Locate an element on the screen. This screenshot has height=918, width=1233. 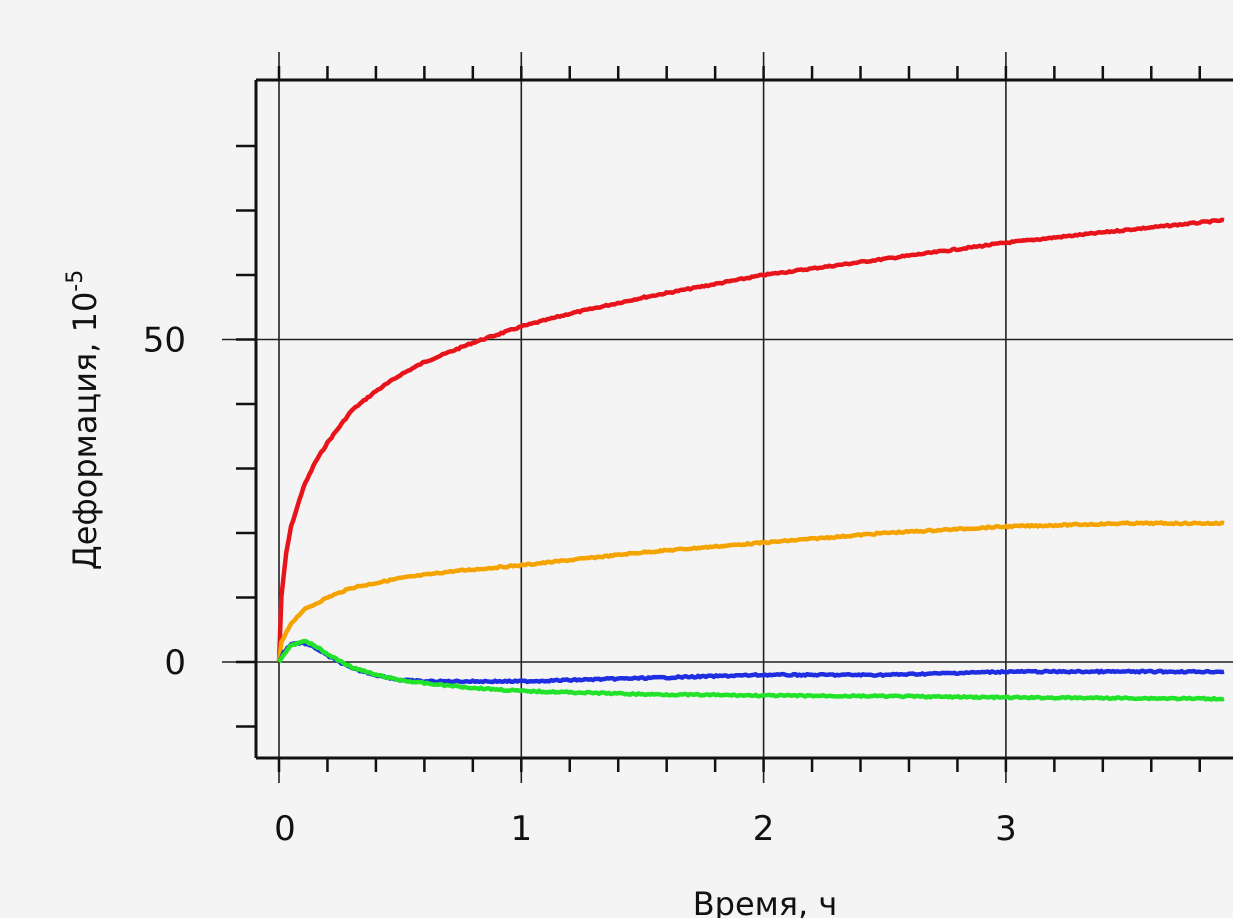
y-tick-label-50: 50 is located at coordinates (164, 341).